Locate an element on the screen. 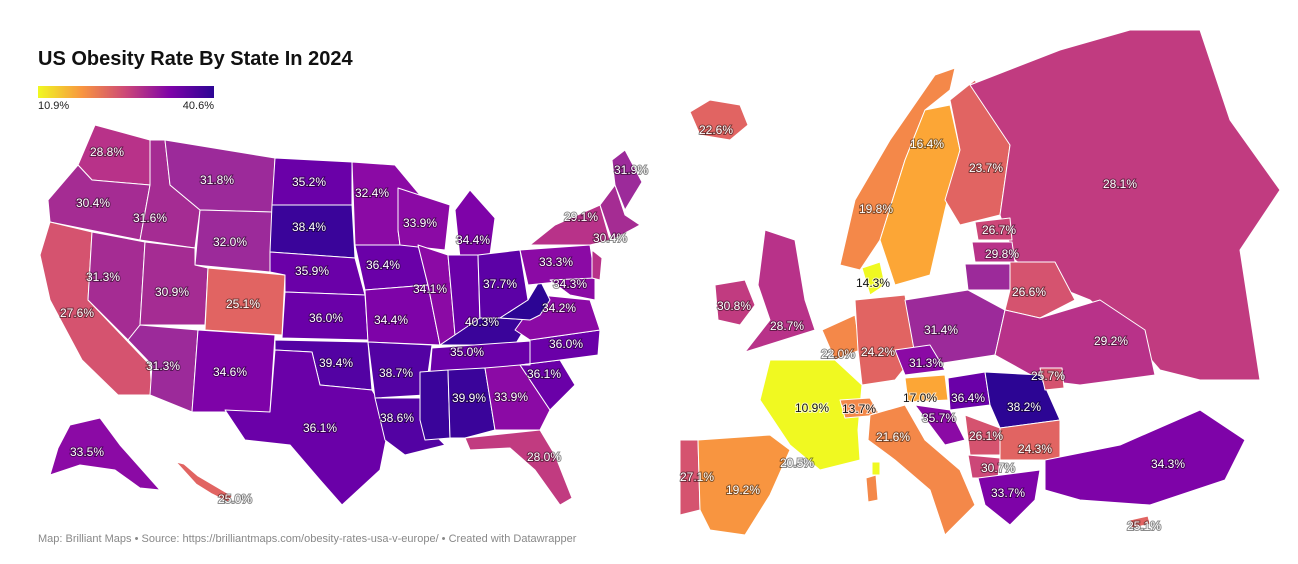 The height and width of the screenshot is (564, 1298). country-greece is located at coordinates (1009, 497).